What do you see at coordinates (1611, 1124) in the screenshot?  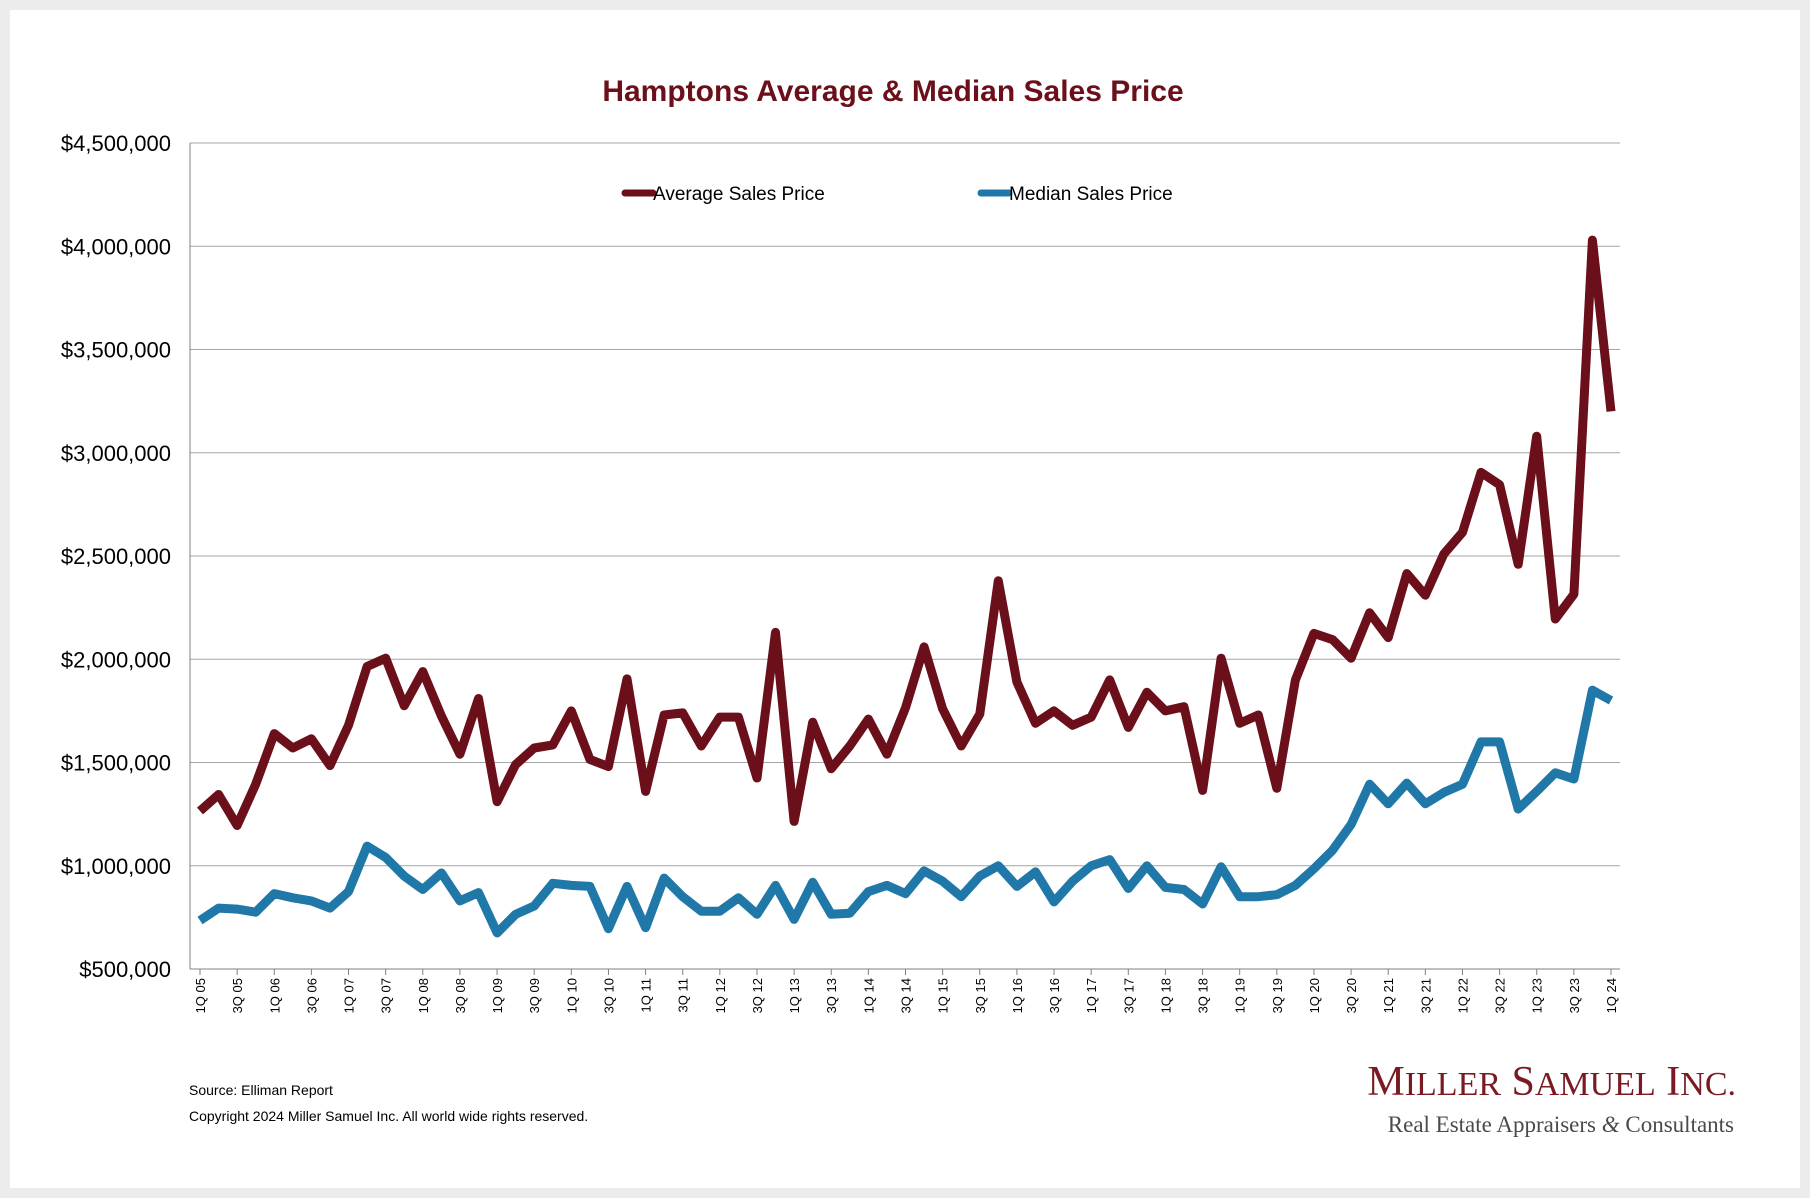 I see `logo-tagline-ampersand: &` at bounding box center [1611, 1124].